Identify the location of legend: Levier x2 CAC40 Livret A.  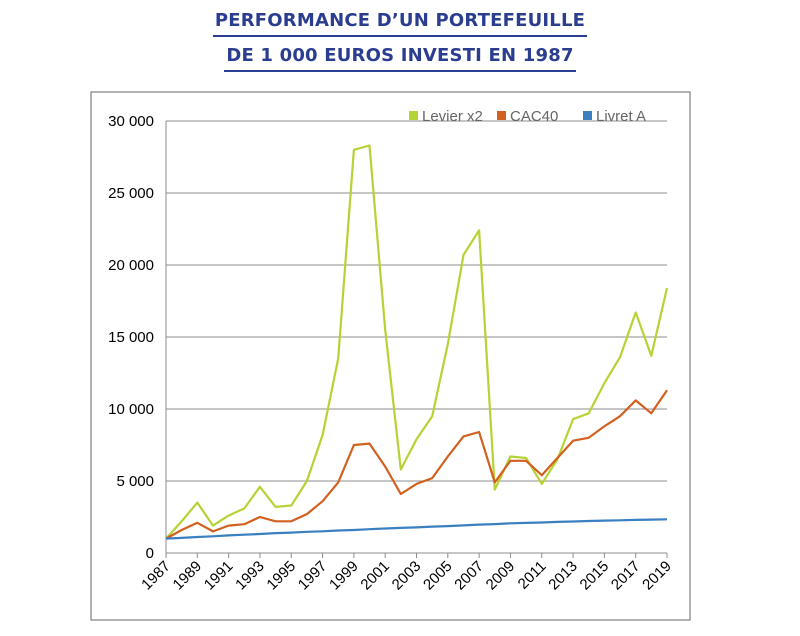
(527, 116).